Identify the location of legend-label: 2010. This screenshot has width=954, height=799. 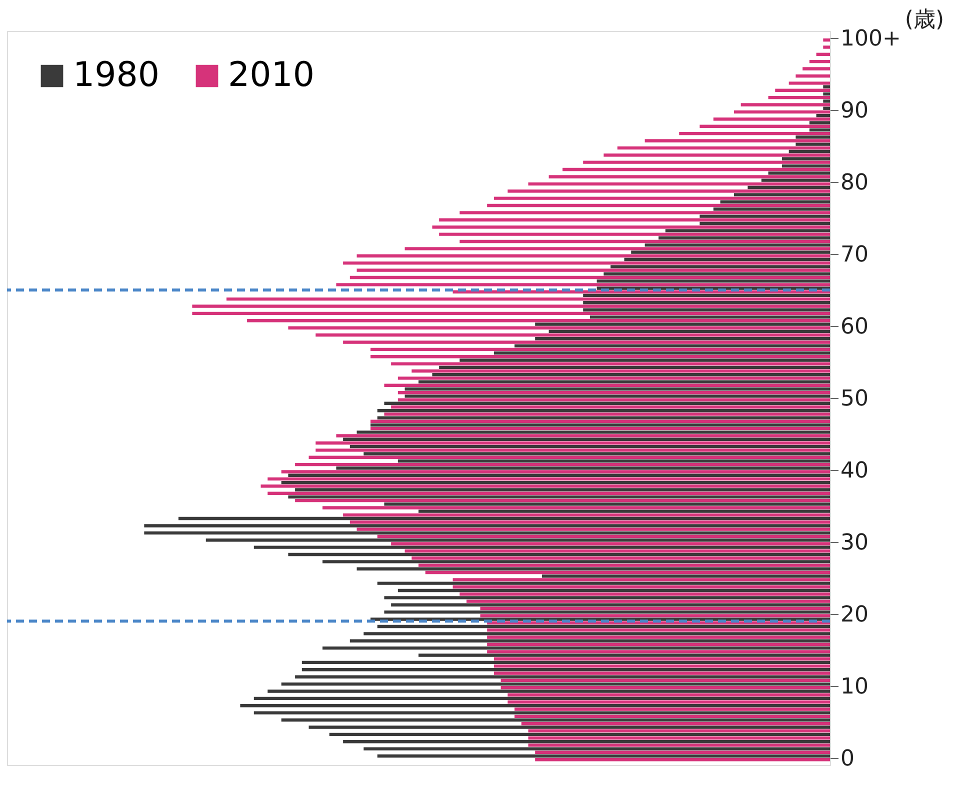
(271, 75).